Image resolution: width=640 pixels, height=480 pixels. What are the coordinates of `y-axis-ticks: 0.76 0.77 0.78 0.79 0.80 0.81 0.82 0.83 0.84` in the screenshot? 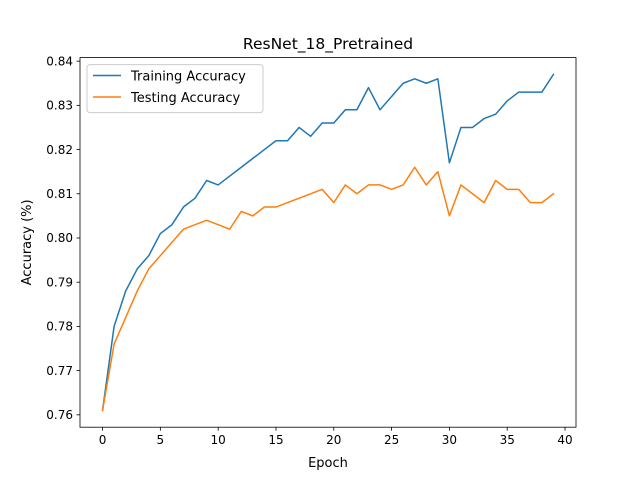 It's located at (63, 238).